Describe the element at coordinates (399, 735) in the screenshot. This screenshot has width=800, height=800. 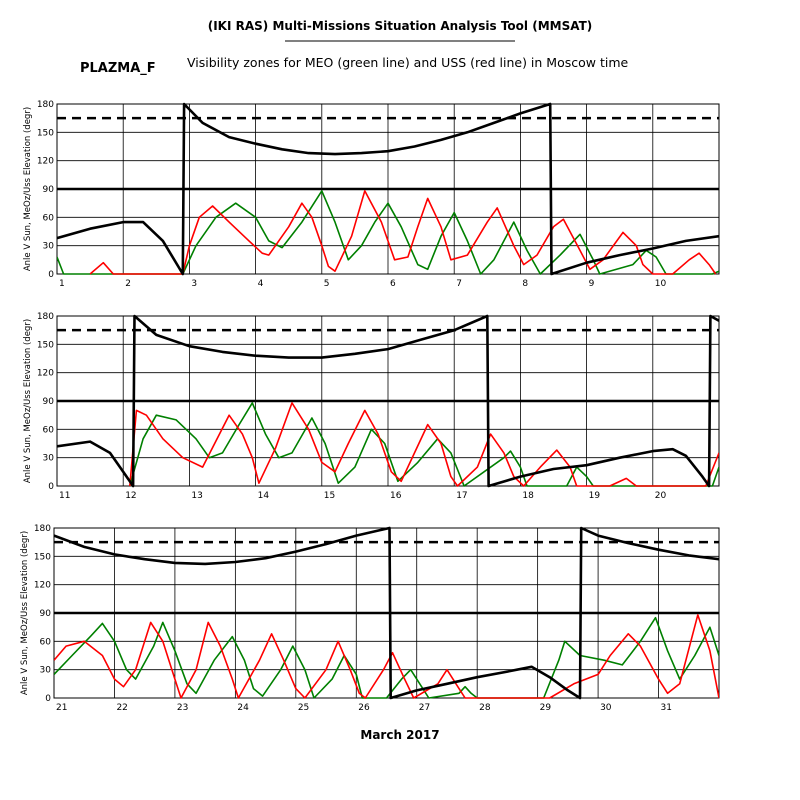
I see `x-axis-label: March 2017` at that location.